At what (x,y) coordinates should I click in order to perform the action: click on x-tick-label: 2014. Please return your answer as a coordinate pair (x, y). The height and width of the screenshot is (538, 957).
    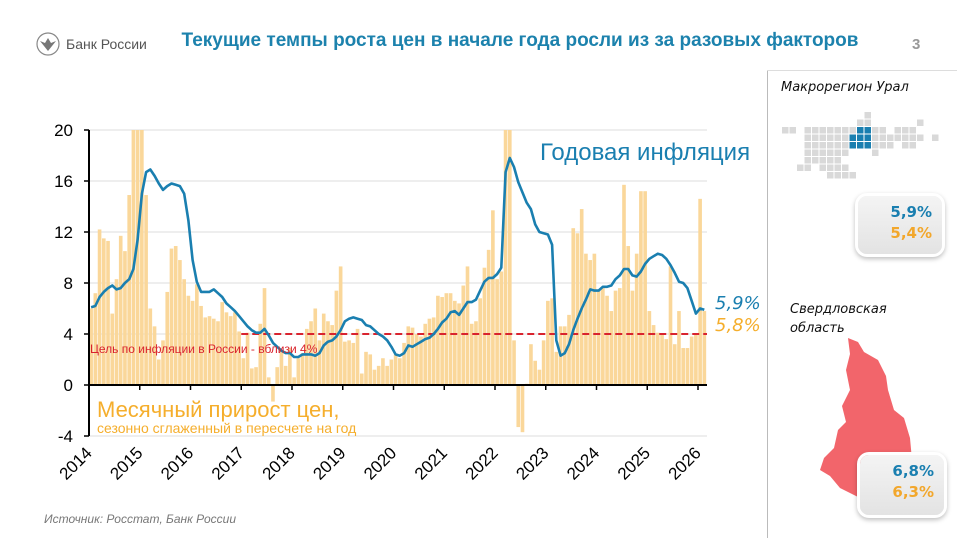
    Looking at the image, I should click on (76, 463).